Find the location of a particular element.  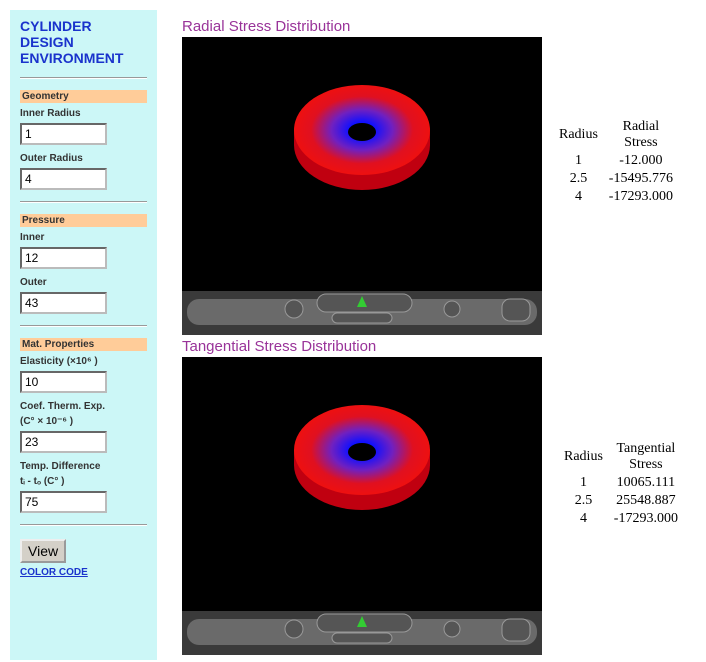

text-input: 10 is located at coordinates (63, 382).